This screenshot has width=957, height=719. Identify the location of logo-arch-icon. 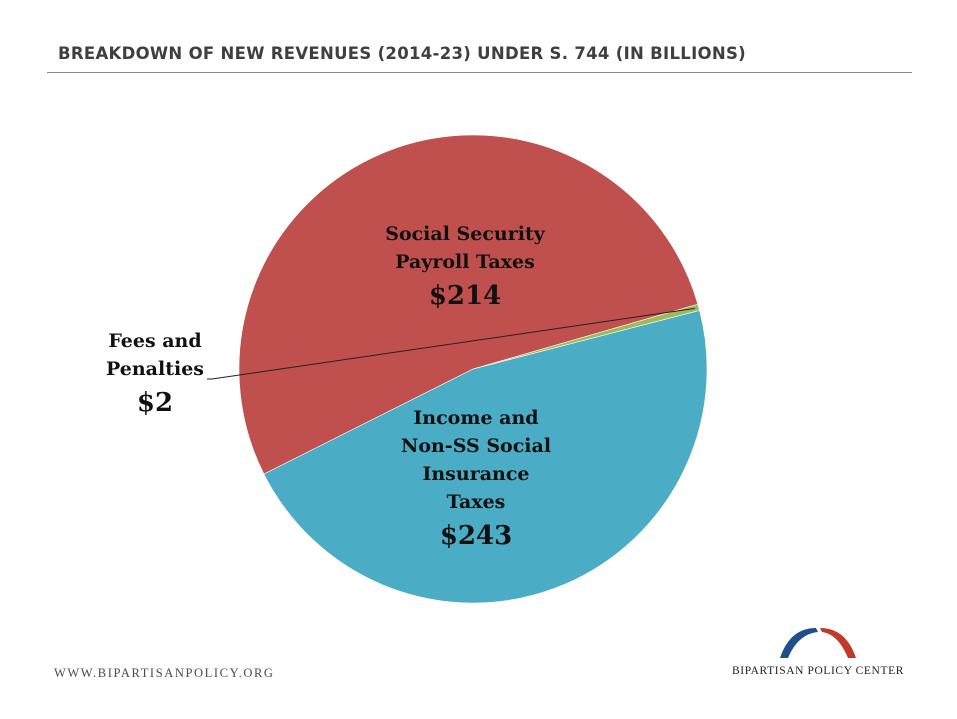
(818, 643).